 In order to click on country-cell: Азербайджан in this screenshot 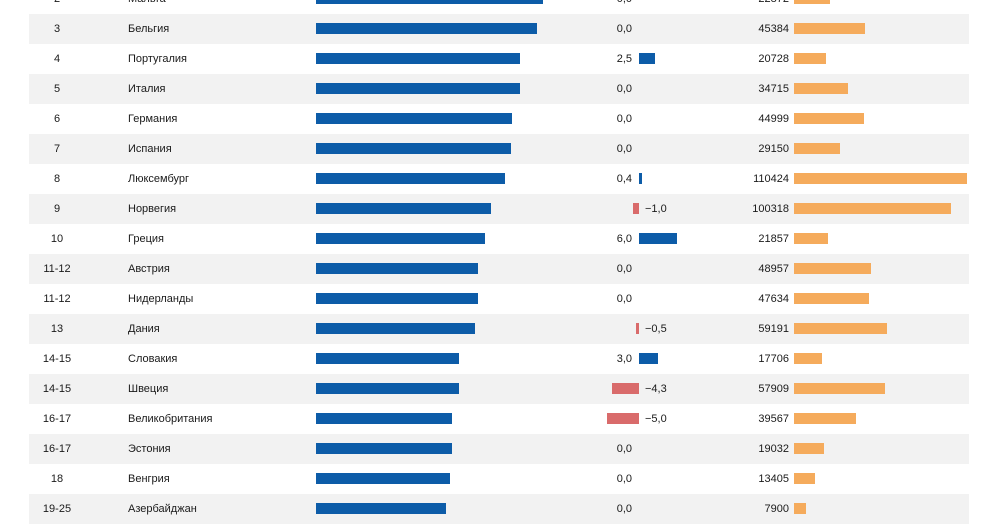, I will do `click(162, 509)`.